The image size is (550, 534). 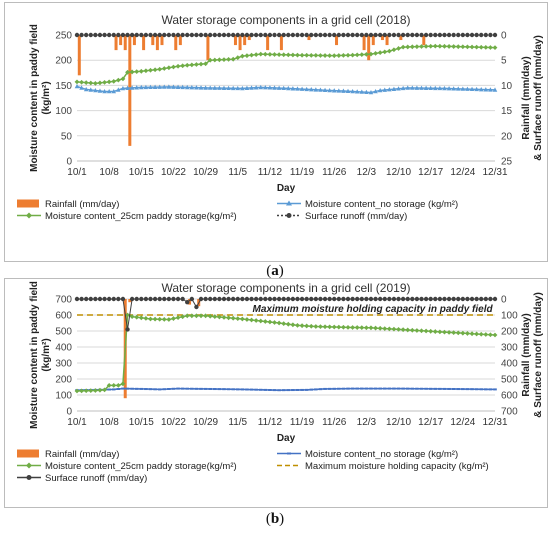 What do you see at coordinates (398, 172) in the screenshot?
I see `x-tick-label: 12/10` at bounding box center [398, 172].